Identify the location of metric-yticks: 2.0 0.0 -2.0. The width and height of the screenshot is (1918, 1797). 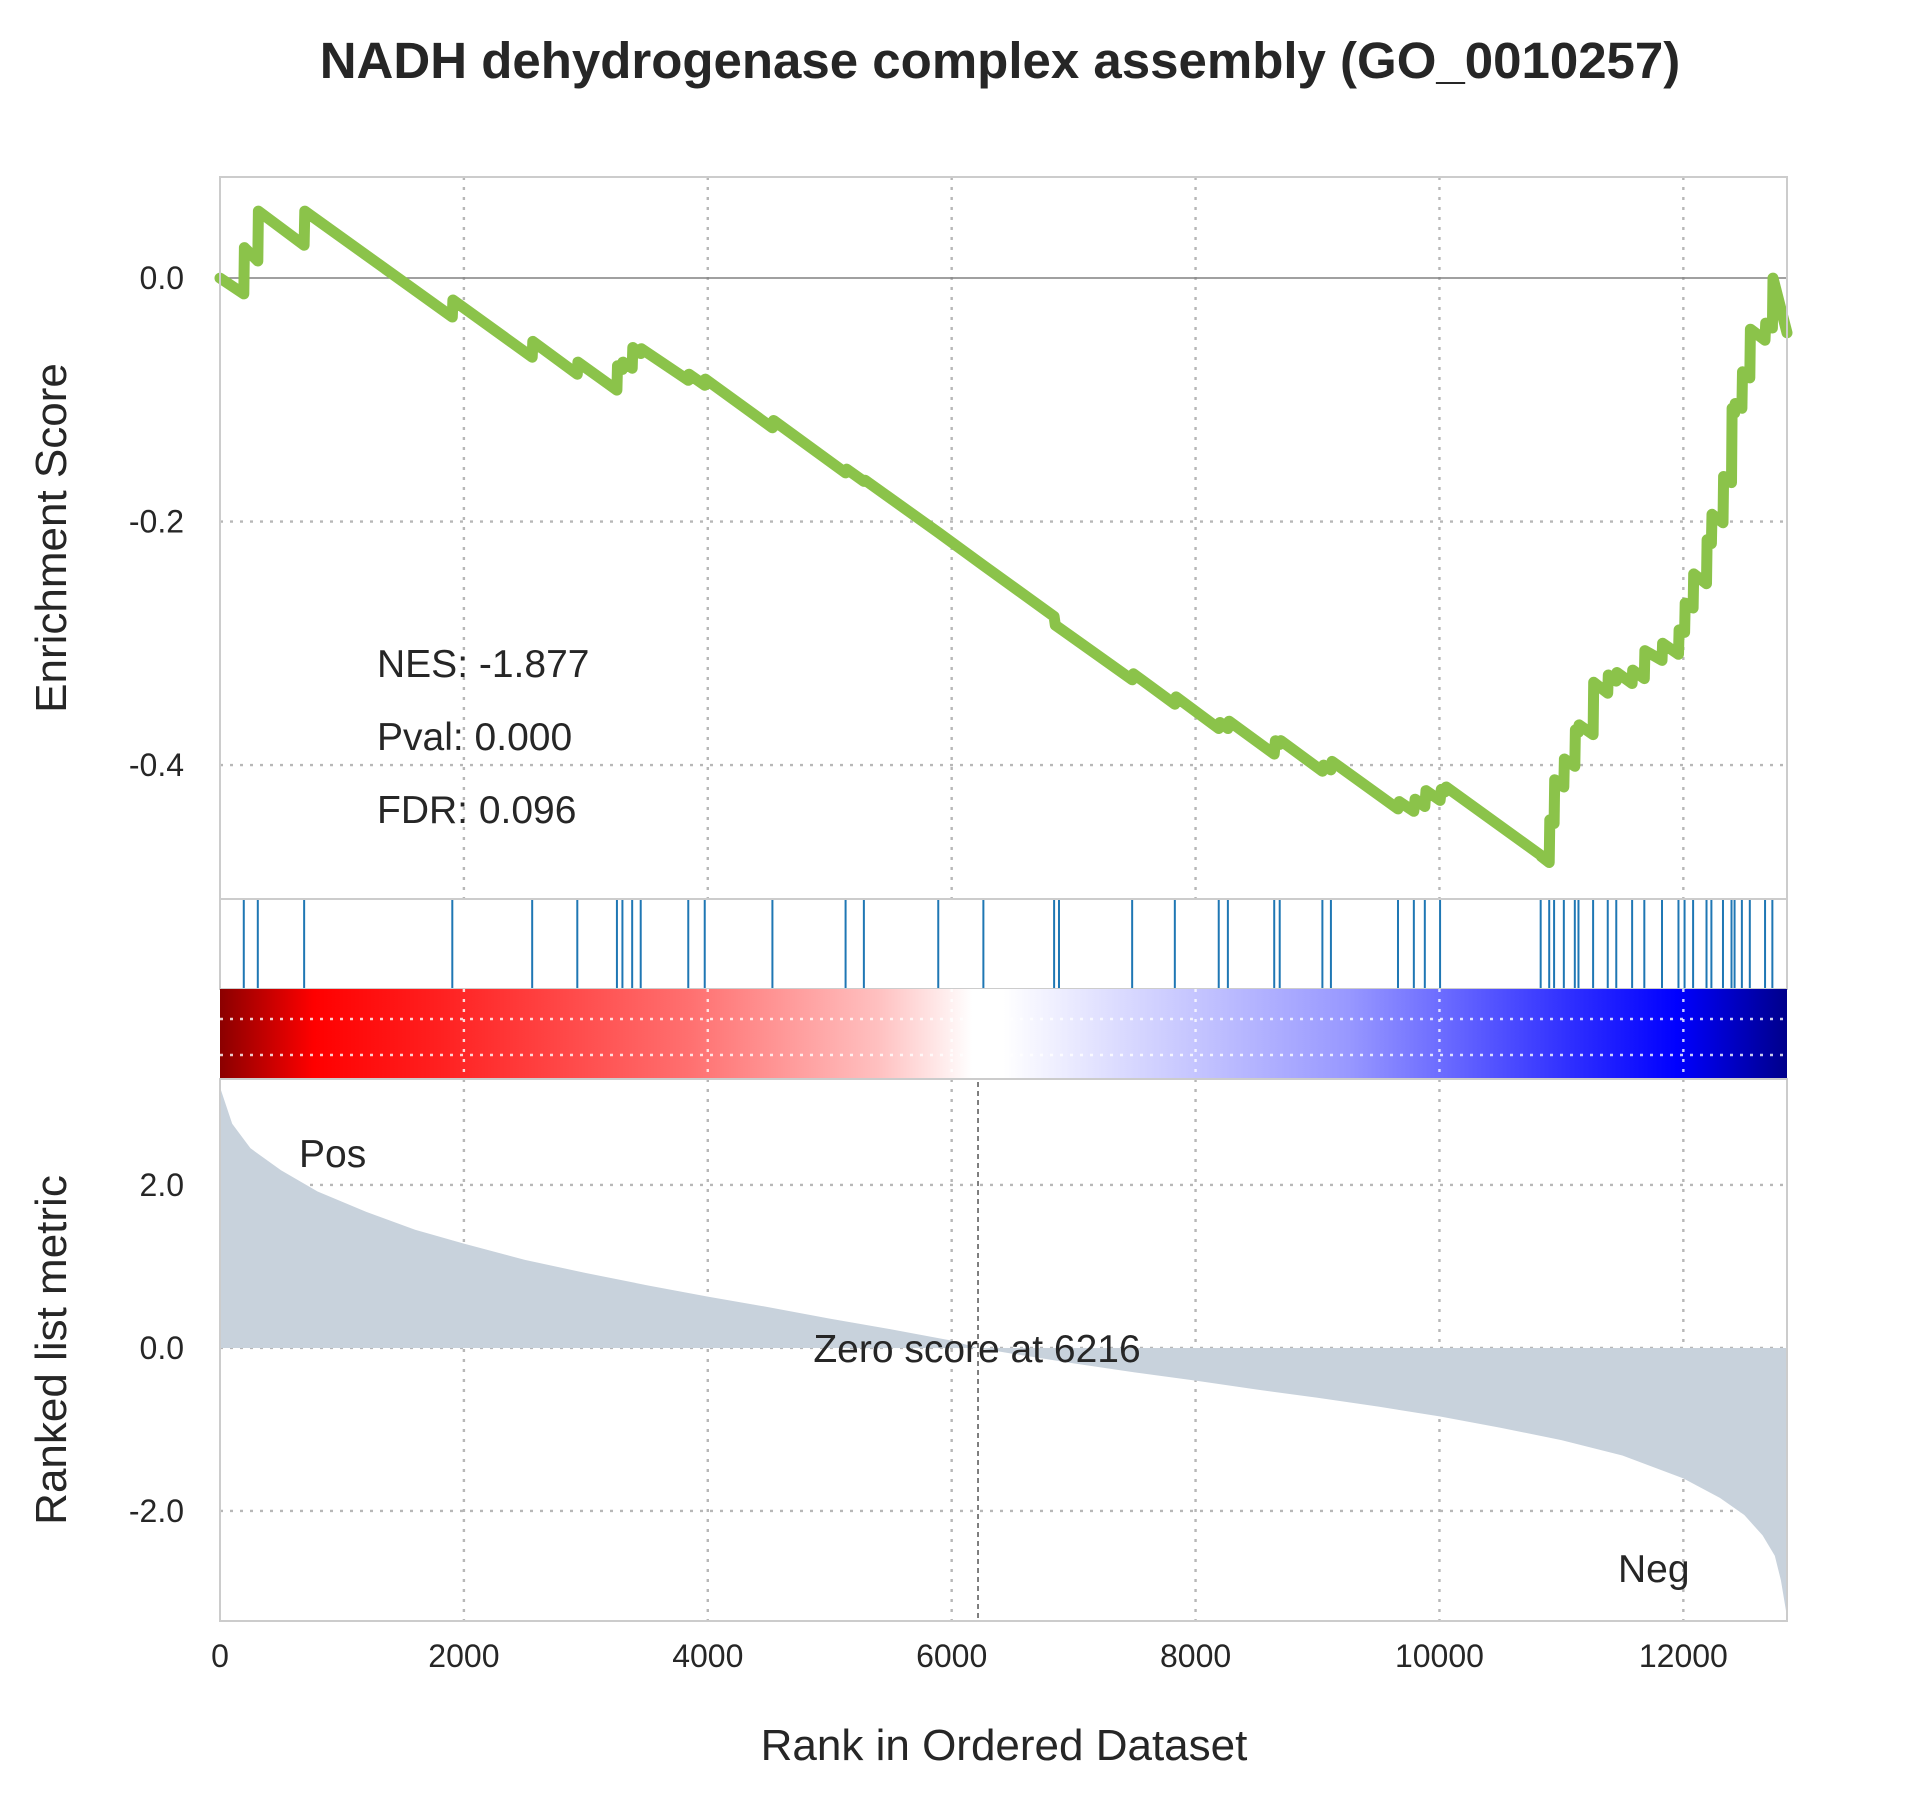
(156, 1348).